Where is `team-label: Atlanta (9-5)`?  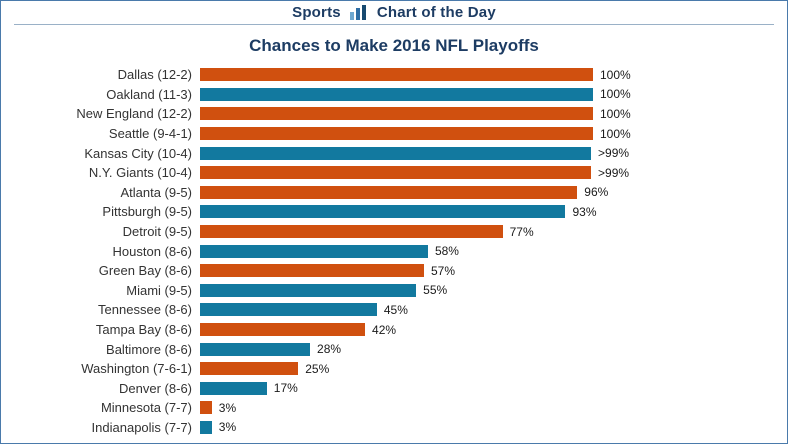
team-label: Atlanta (9-5) is located at coordinates (156, 192).